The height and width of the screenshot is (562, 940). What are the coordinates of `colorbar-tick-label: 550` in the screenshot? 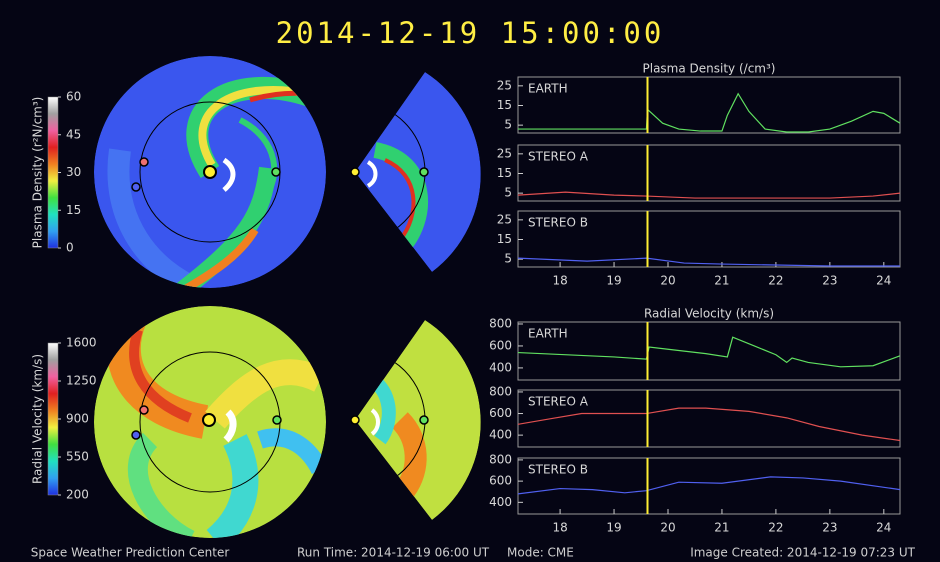 It's located at (77, 457).